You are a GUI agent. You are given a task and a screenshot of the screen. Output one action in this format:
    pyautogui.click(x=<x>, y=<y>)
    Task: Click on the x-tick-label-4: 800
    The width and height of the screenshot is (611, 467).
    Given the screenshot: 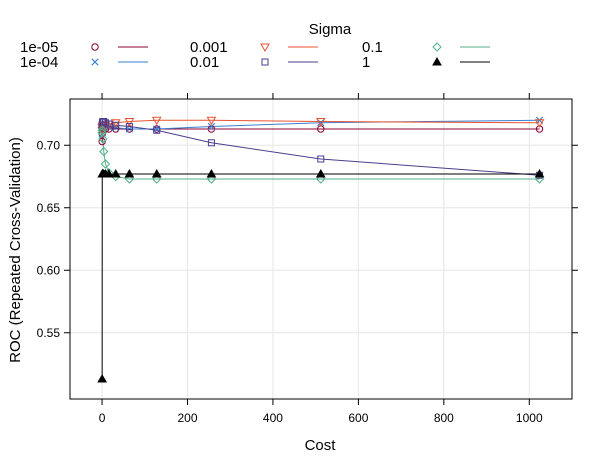 What is the action you would take?
    pyautogui.click(x=444, y=418)
    